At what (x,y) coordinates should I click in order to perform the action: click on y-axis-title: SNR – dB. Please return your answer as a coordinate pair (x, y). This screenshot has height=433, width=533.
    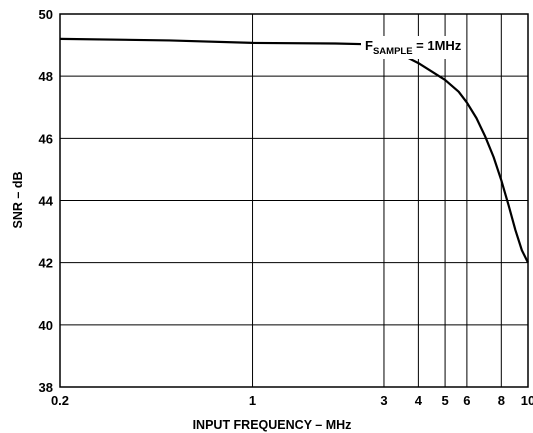
    Looking at the image, I should click on (18, 200).